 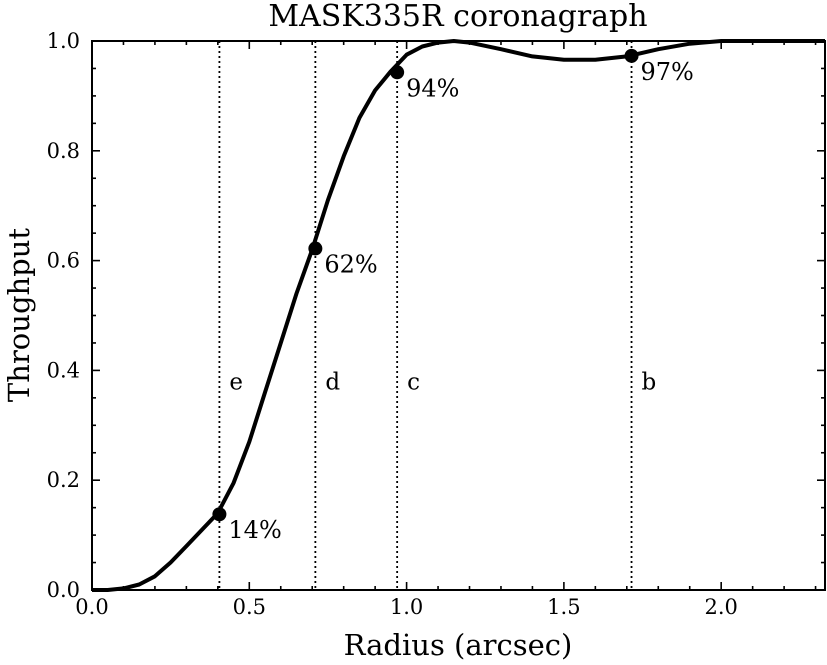 I want to click on x-tick-label: 0.0, so click(x=91, y=607).